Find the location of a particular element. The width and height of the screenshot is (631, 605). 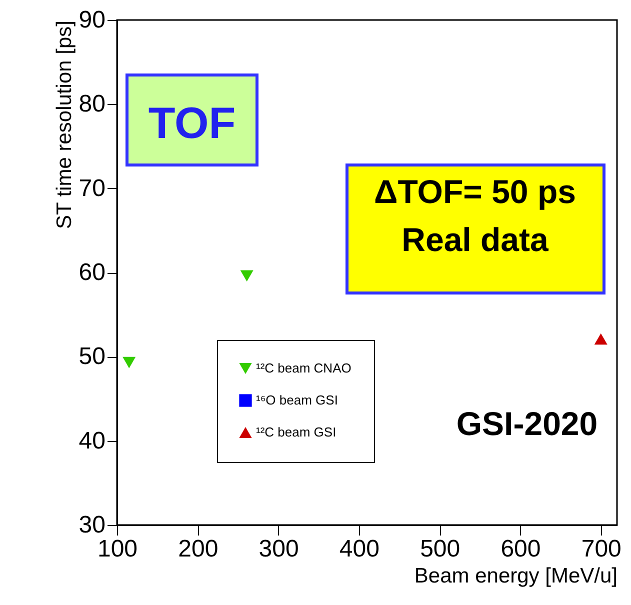

y-tick-label: 90 is located at coordinates (92, 20).